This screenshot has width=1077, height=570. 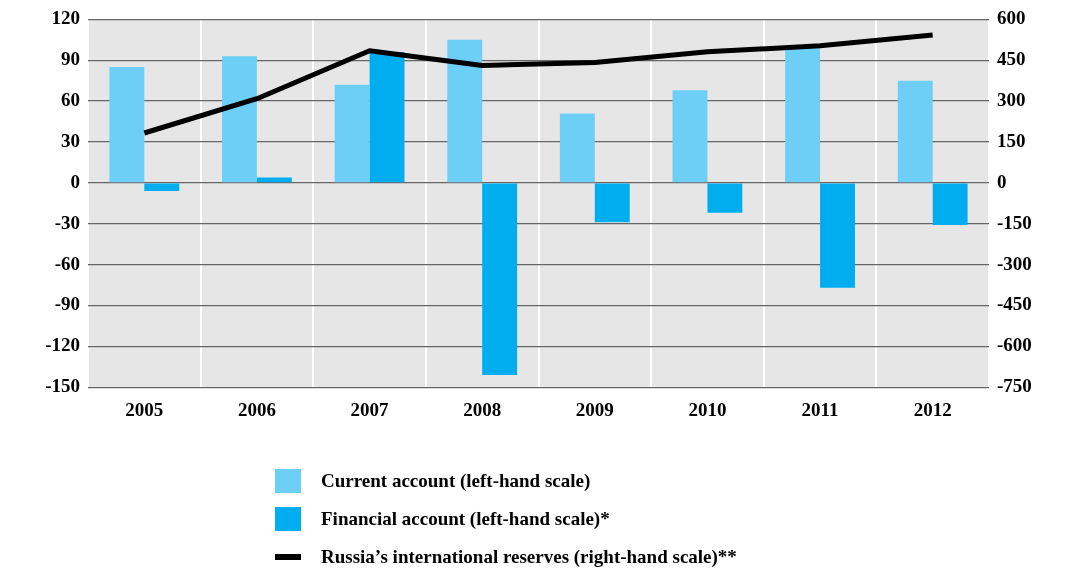 I want to click on y-tick-label: 30, so click(x=70, y=140).